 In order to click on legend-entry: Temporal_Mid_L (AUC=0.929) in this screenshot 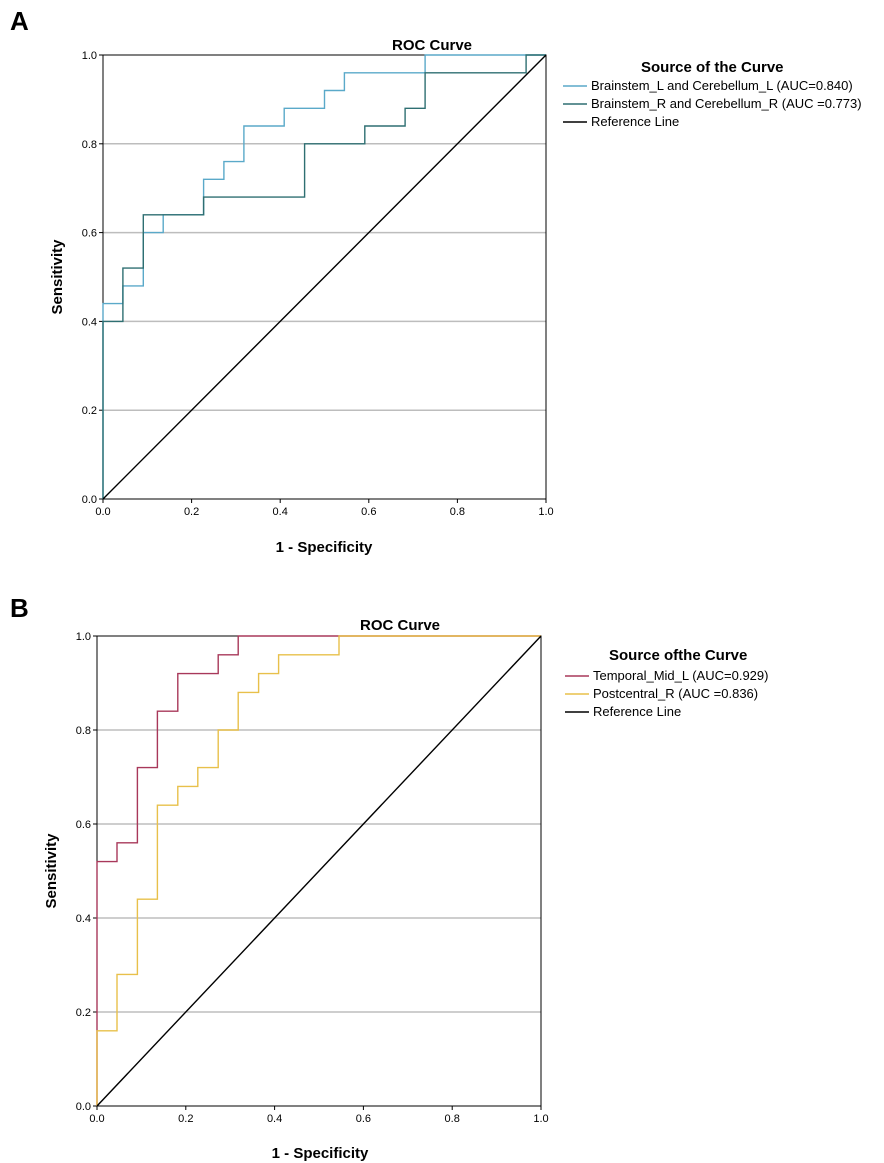, I will do `click(680, 675)`.